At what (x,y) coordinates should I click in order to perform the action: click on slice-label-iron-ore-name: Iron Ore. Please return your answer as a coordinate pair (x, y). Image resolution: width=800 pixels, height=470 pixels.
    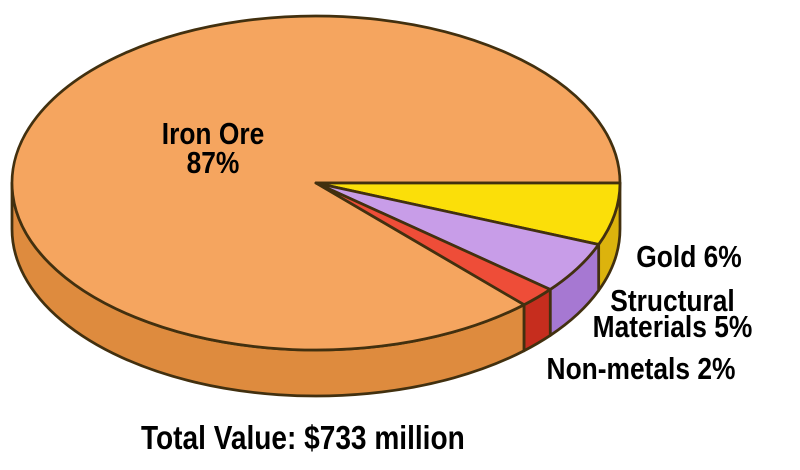
    Looking at the image, I should click on (213, 133).